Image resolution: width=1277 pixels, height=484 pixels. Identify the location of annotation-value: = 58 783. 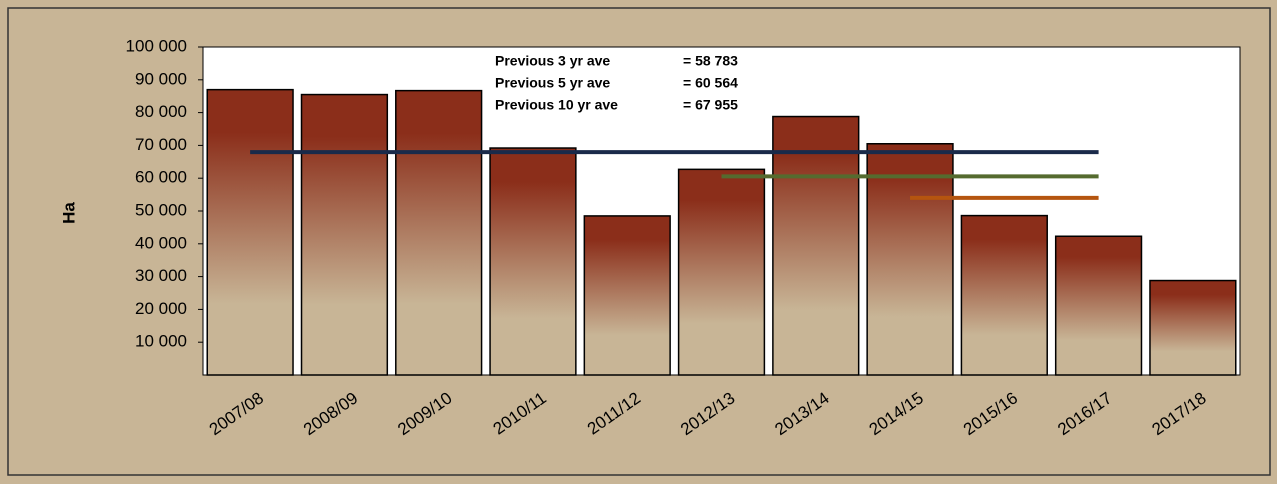
(710, 61).